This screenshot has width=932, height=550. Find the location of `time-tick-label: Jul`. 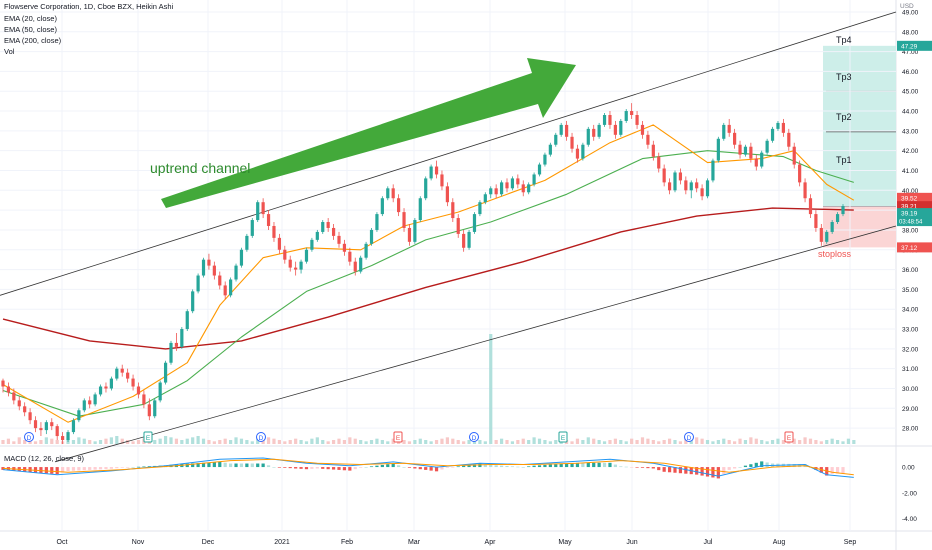

time-tick-label: Jul is located at coordinates (708, 542).